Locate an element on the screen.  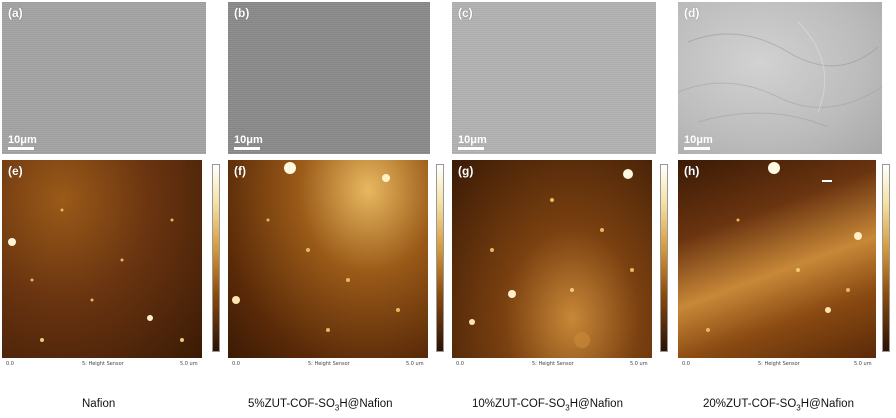
caption-10pct: 10%ZUT-COF-SO3H@Nafion is located at coordinates (547, 405).